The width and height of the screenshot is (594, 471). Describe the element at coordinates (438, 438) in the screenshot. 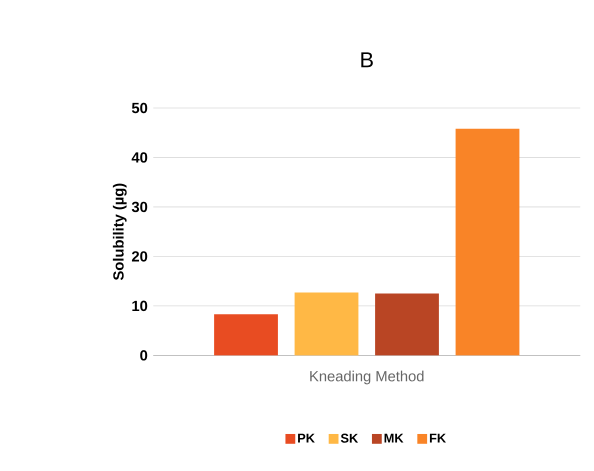

I see `legend-label: FK` at that location.